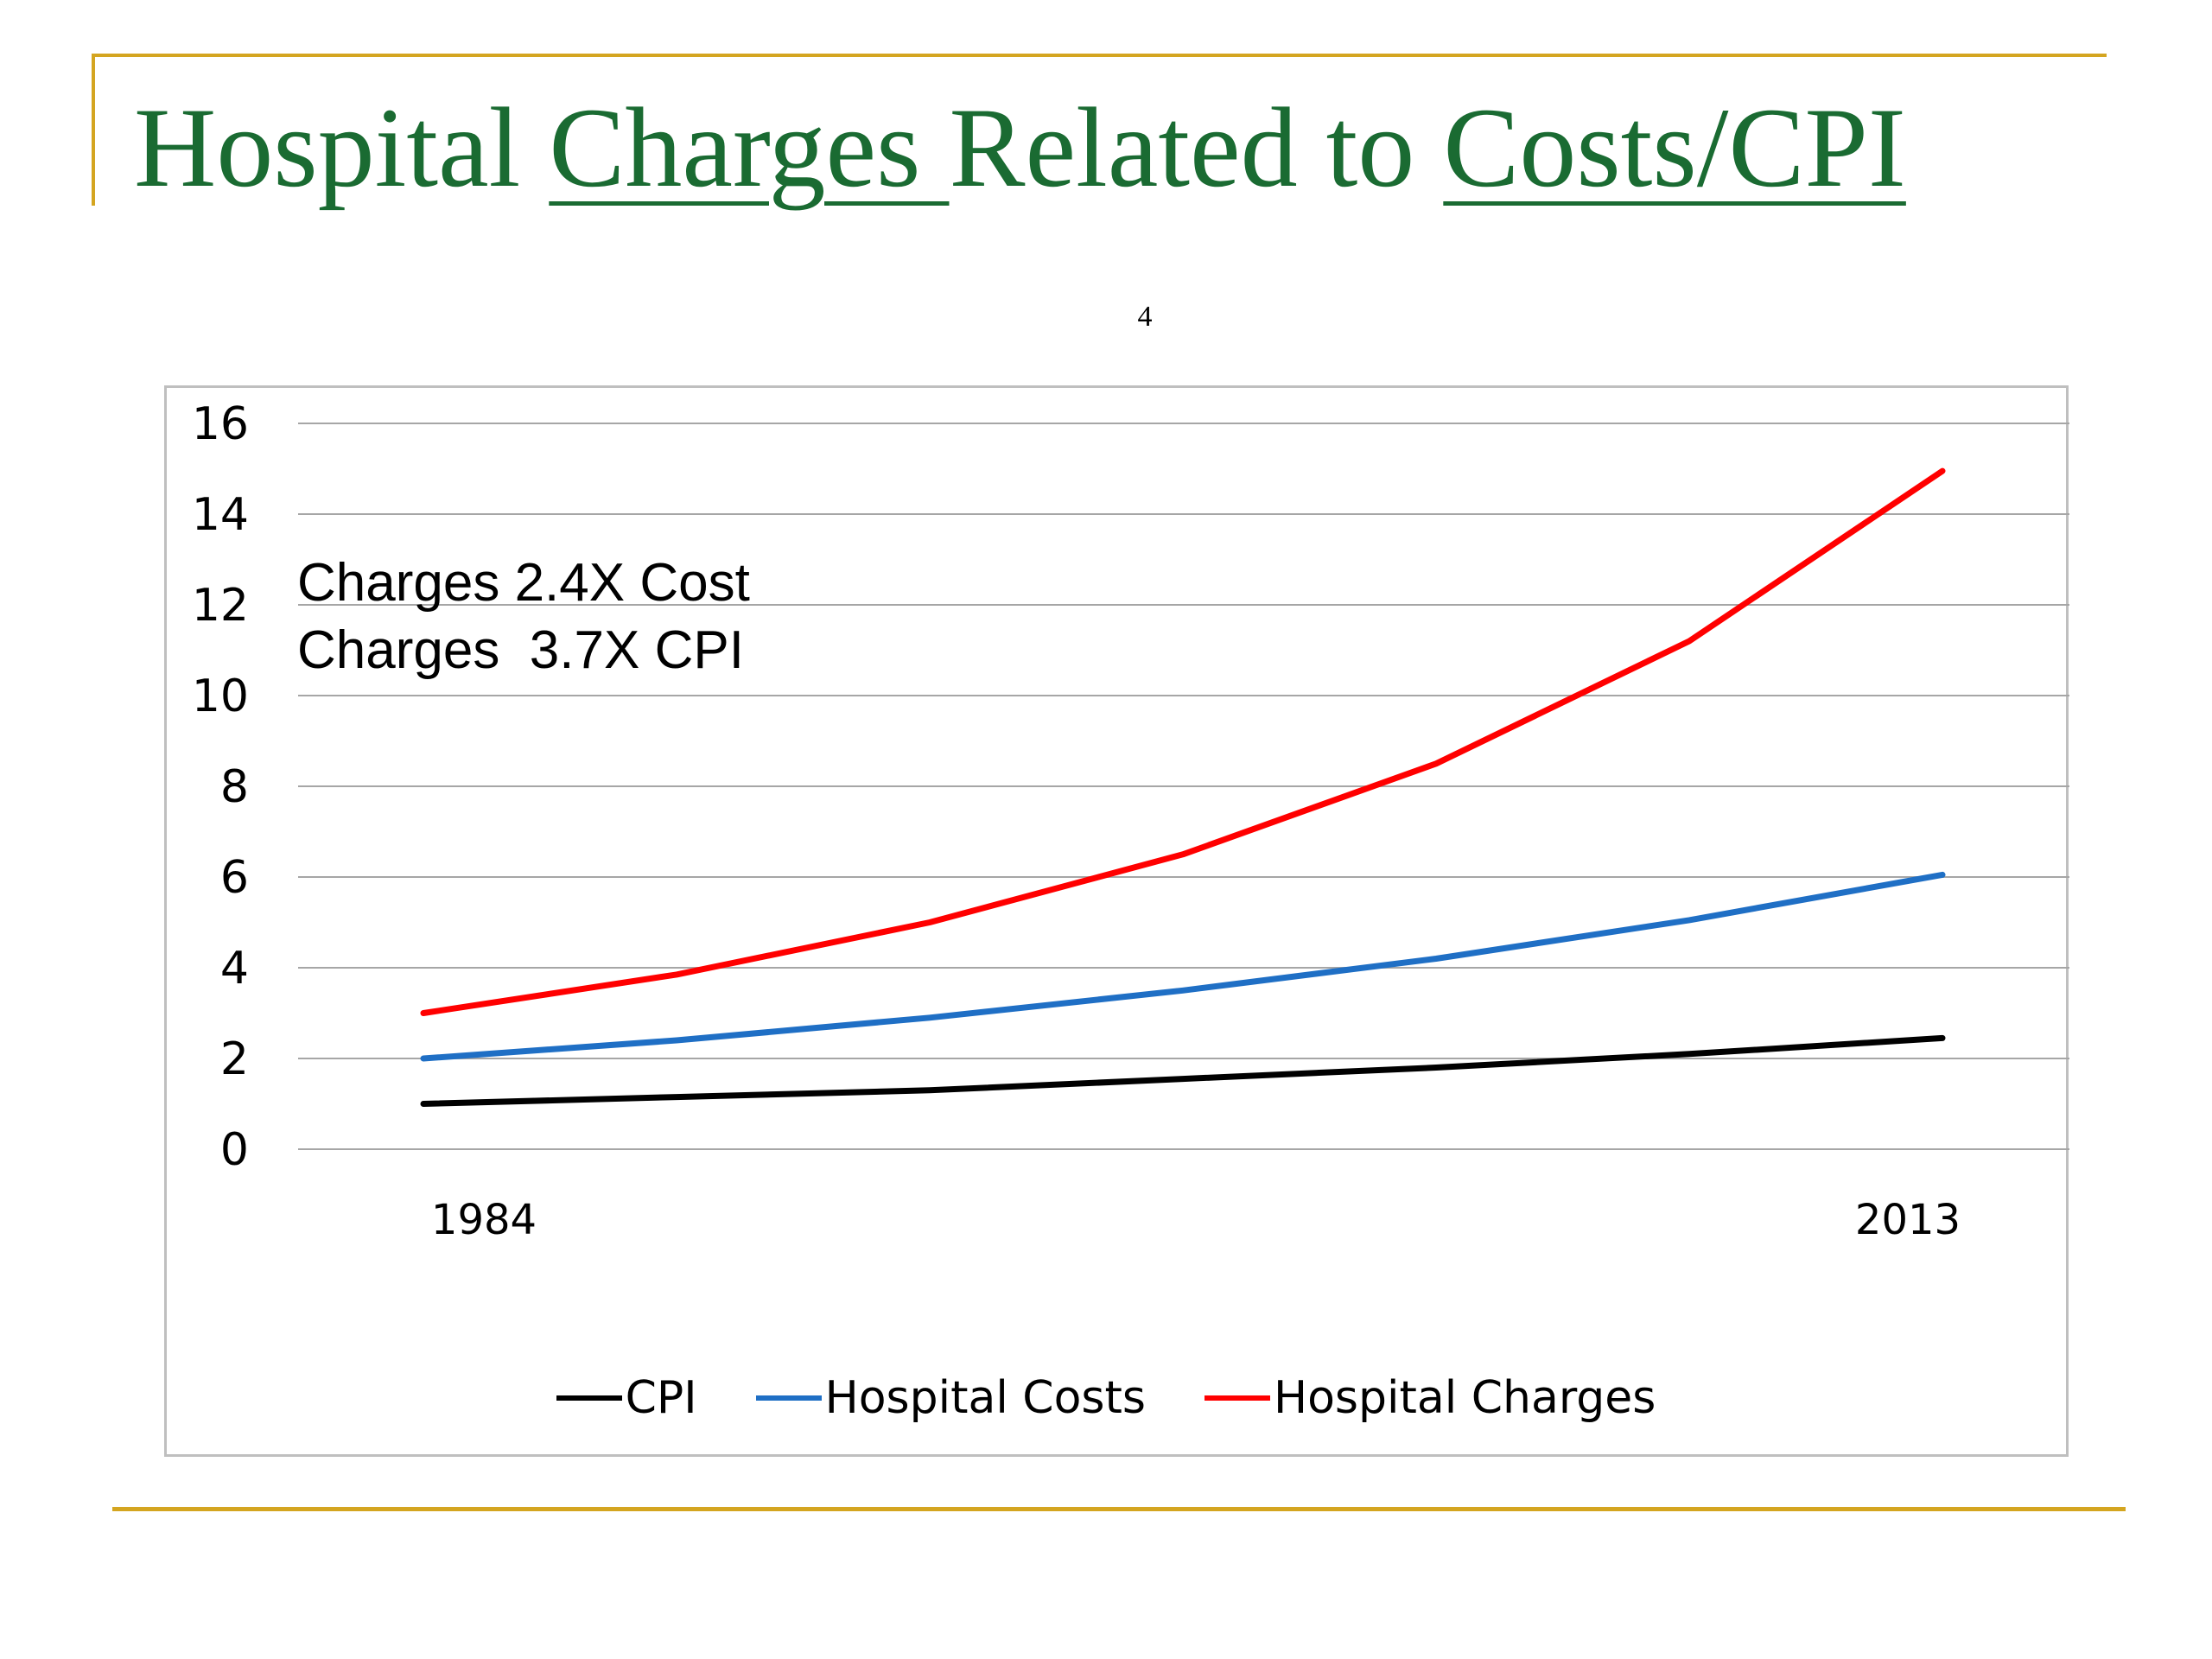 This screenshot has width=2212, height=1659. Describe the element at coordinates (523, 583) in the screenshot. I see `annotation-charges-vs-cost: Charges 2.4X Cost` at that location.